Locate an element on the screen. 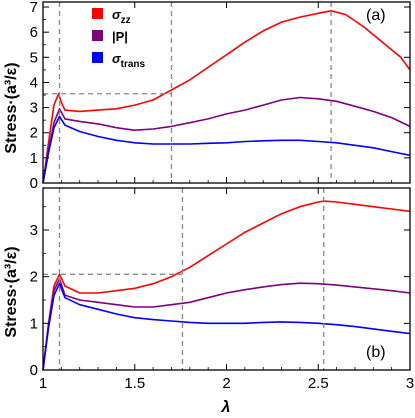 The width and height of the screenshot is (415, 418). legend-sub-sigma-trans: trans is located at coordinates (133, 64).